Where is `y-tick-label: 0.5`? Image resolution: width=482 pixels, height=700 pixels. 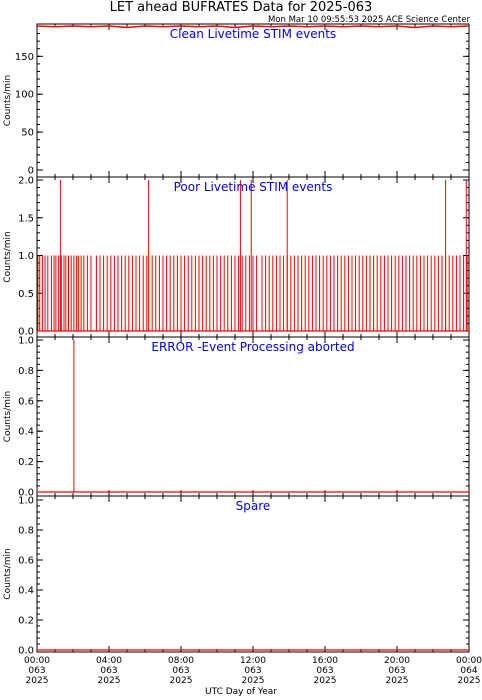
y-tick-label: 0.5 is located at coordinates (26, 294).